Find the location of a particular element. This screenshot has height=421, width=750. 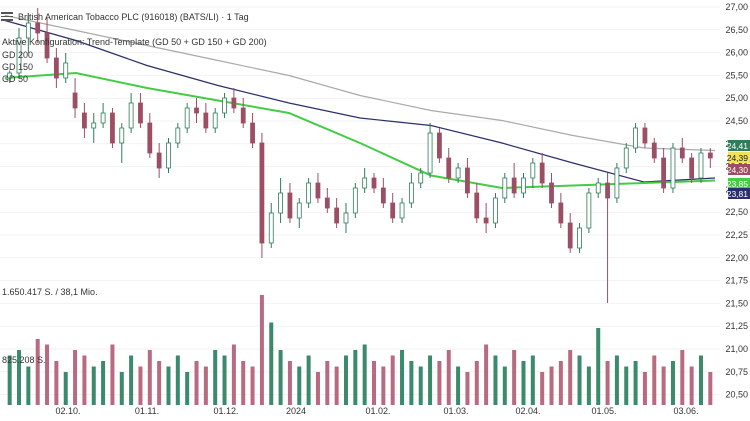

legend-gd150: GD 150 is located at coordinates (18, 67).